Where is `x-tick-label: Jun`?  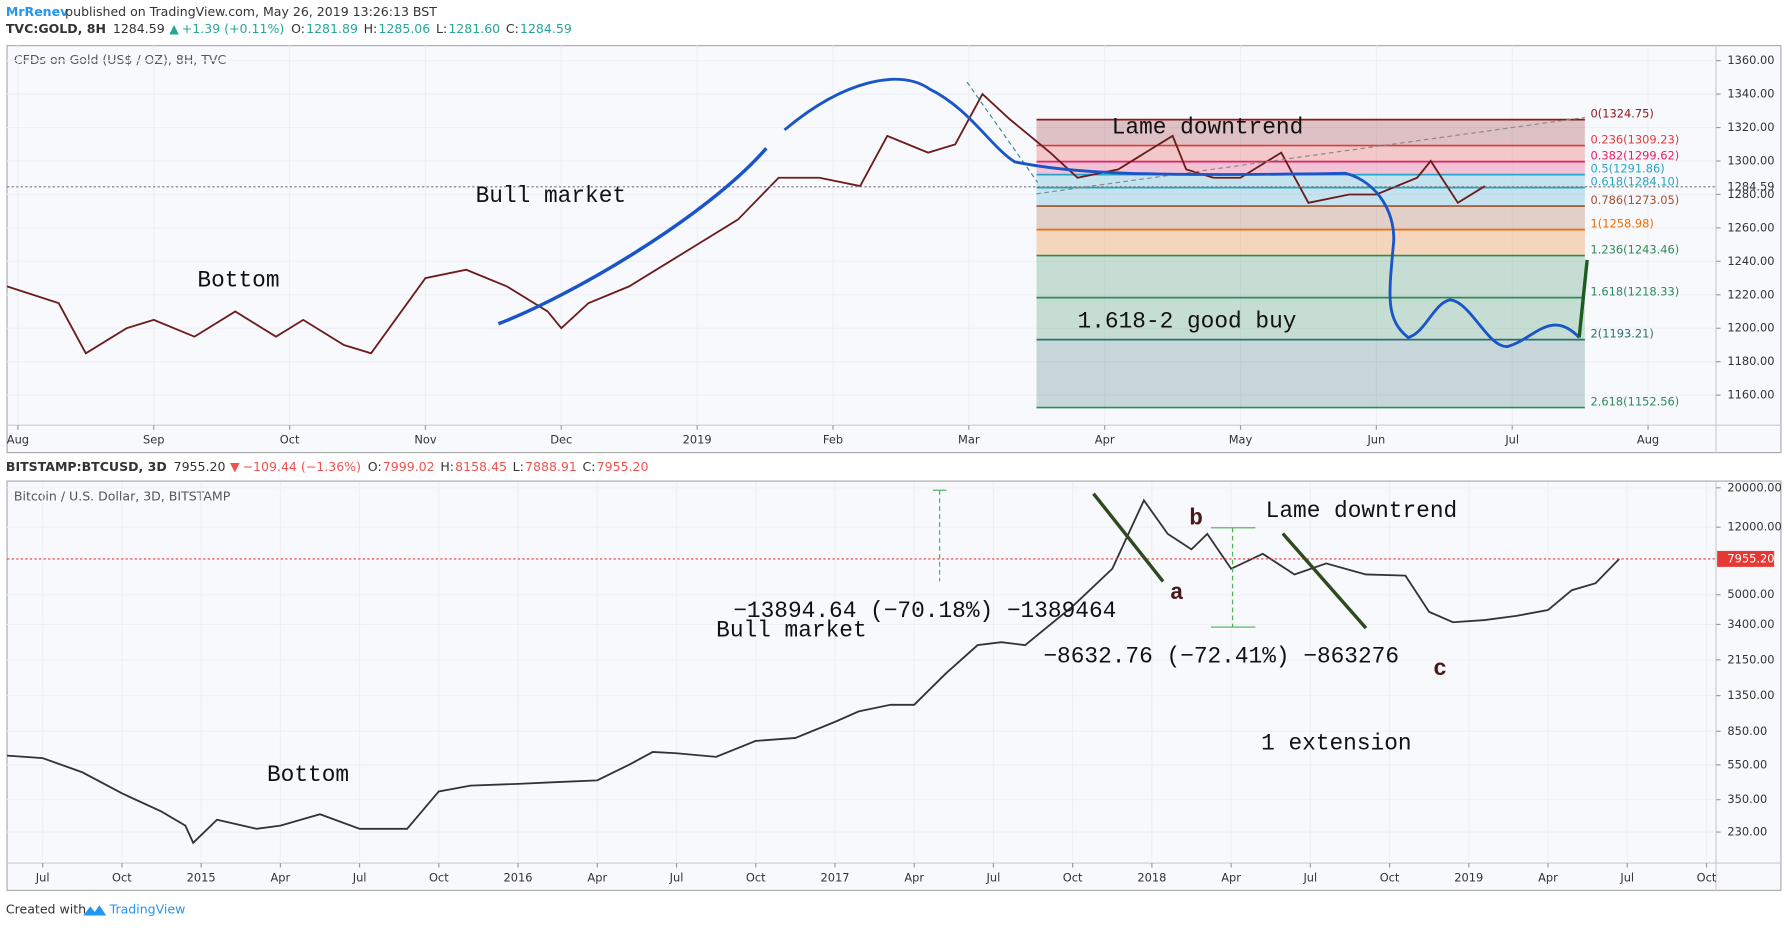 x-tick-label: Jun is located at coordinates (1375, 440).